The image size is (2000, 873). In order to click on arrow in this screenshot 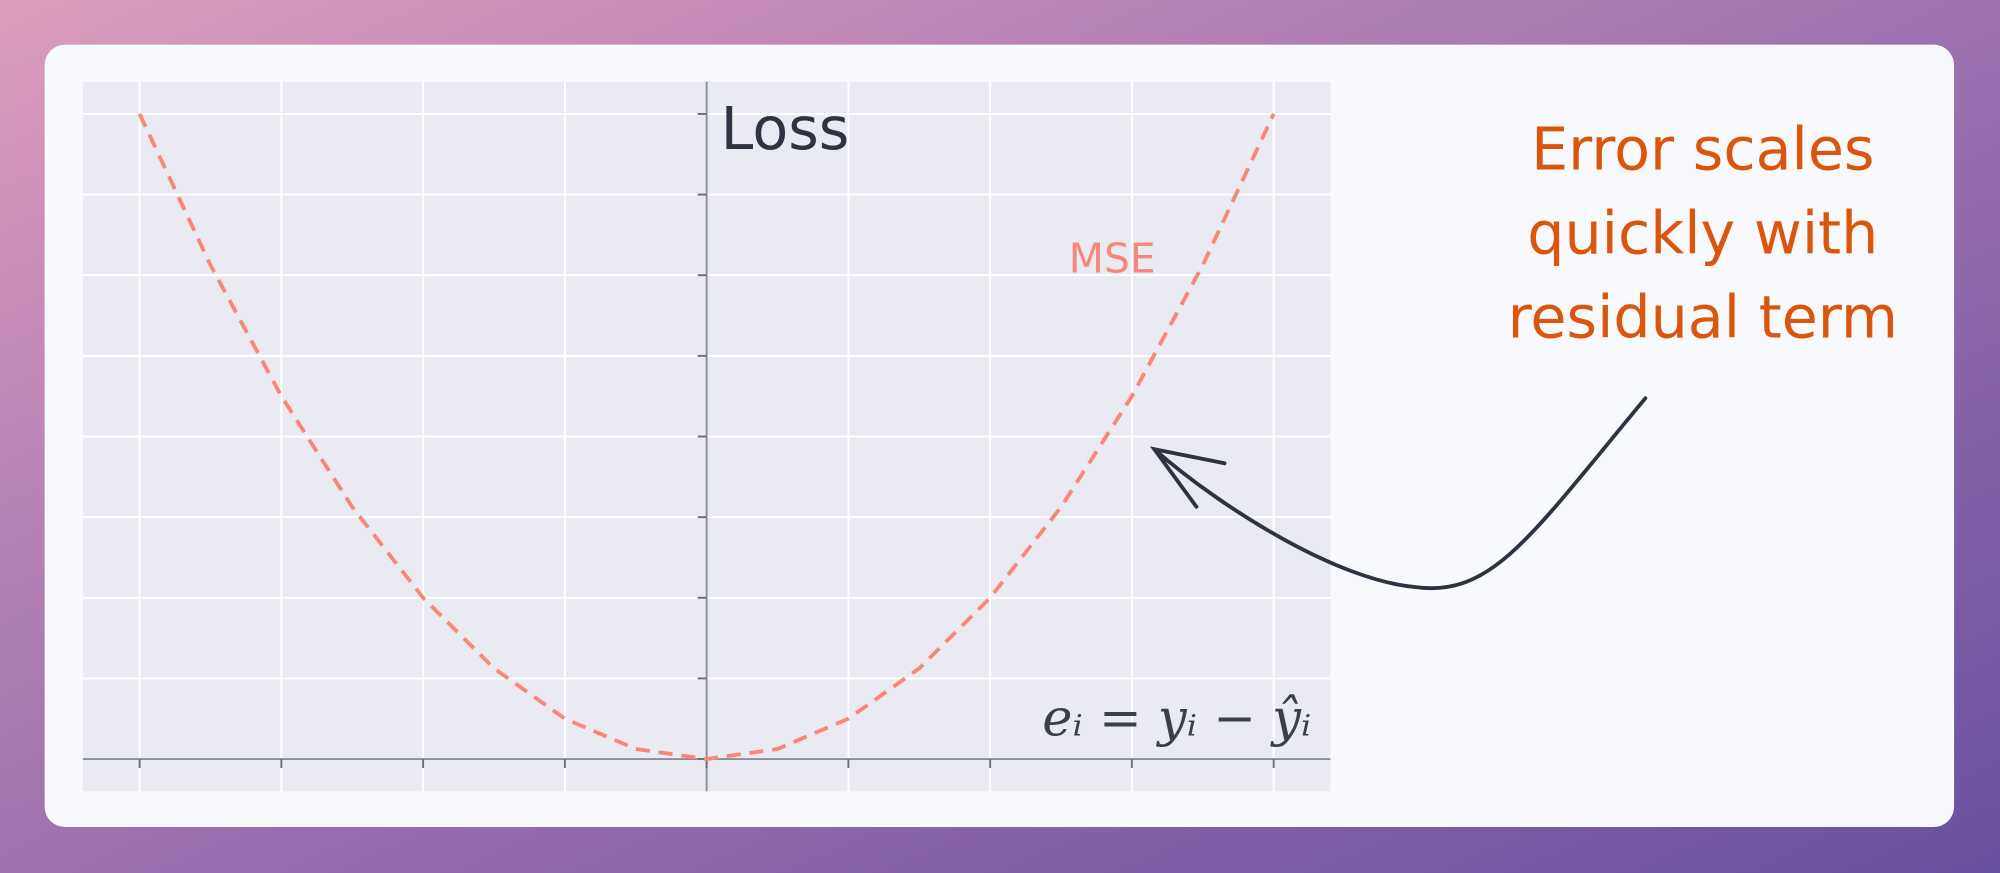, I will do `click(1398, 493)`.